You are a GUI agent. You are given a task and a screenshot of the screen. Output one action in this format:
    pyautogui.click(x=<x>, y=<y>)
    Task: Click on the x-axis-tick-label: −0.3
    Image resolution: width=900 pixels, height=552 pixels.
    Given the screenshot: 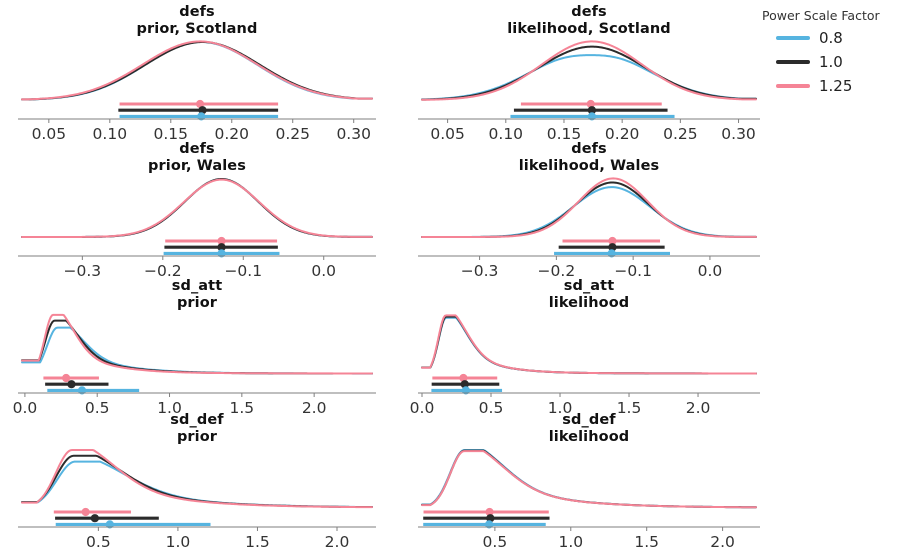 What is the action you would take?
    pyautogui.click(x=480, y=271)
    